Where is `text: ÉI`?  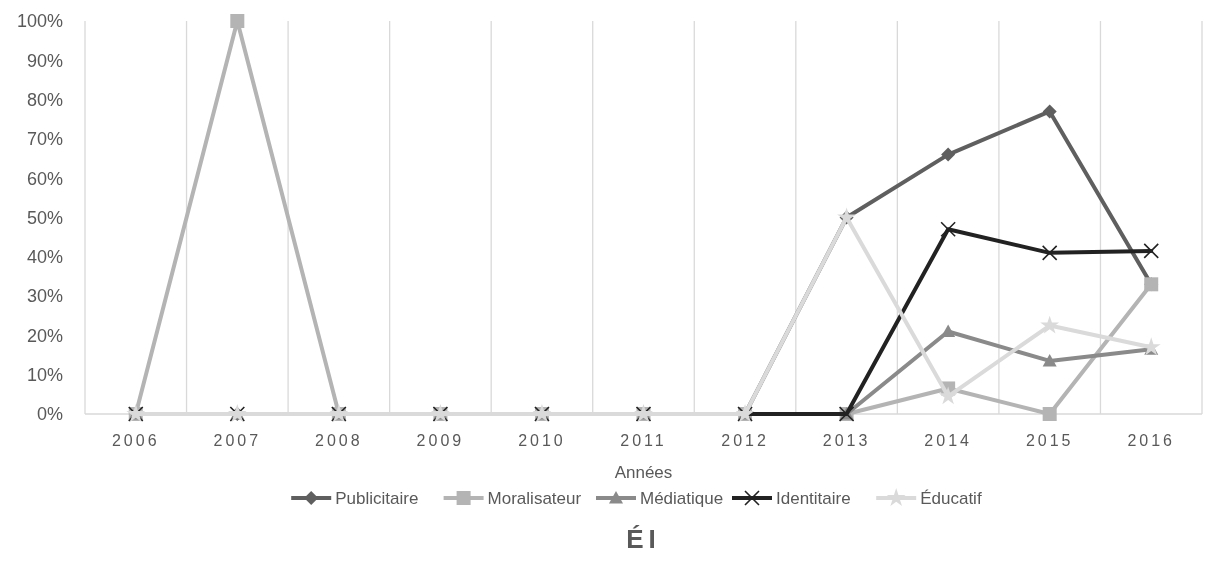 text: ÉI is located at coordinates (643, 539).